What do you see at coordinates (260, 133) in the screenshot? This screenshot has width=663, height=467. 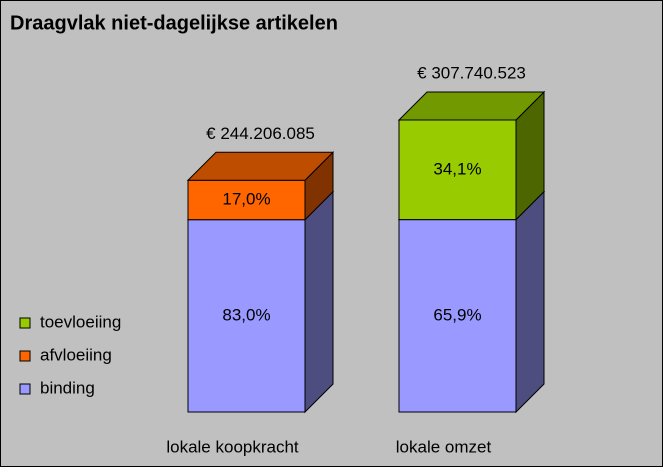 I see `total-label: € 244.206.085` at bounding box center [260, 133].